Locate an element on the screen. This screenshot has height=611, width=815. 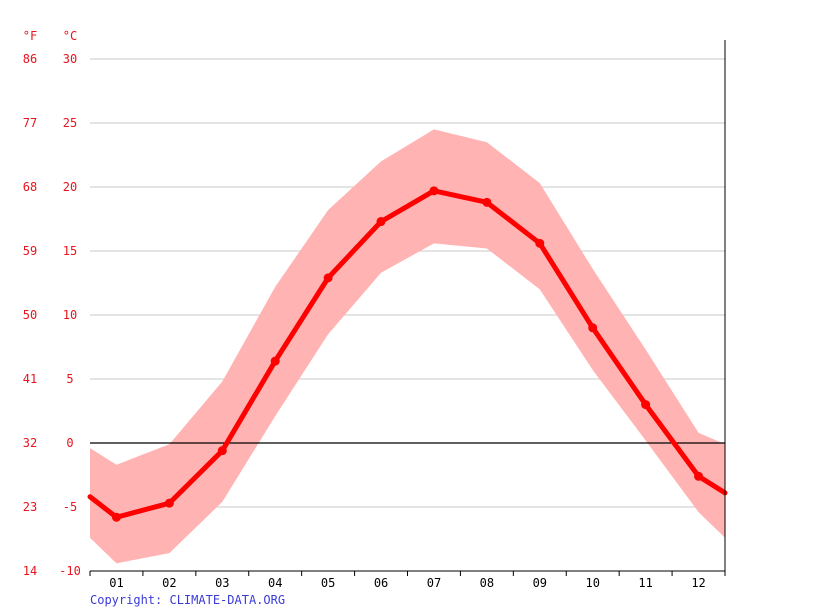
y-tick-label-f: 23 is located at coordinates (30, 507).